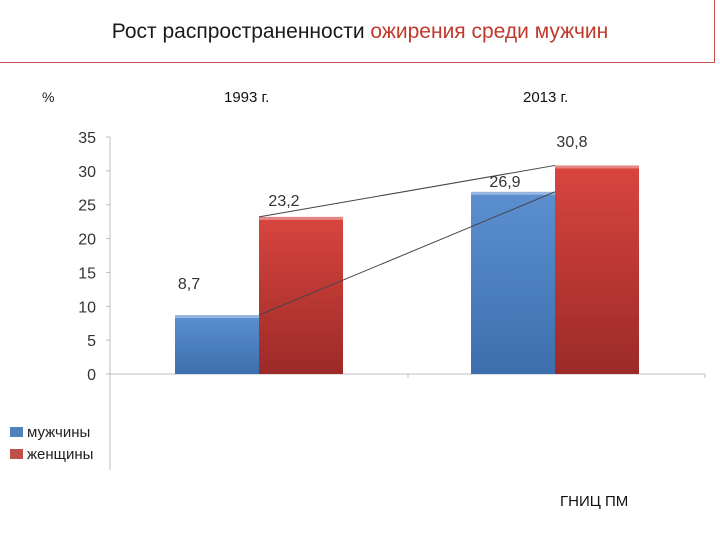 The image size is (720, 540). Describe the element at coordinates (91, 375) in the screenshot. I see `y-tick-label: 0` at that location.